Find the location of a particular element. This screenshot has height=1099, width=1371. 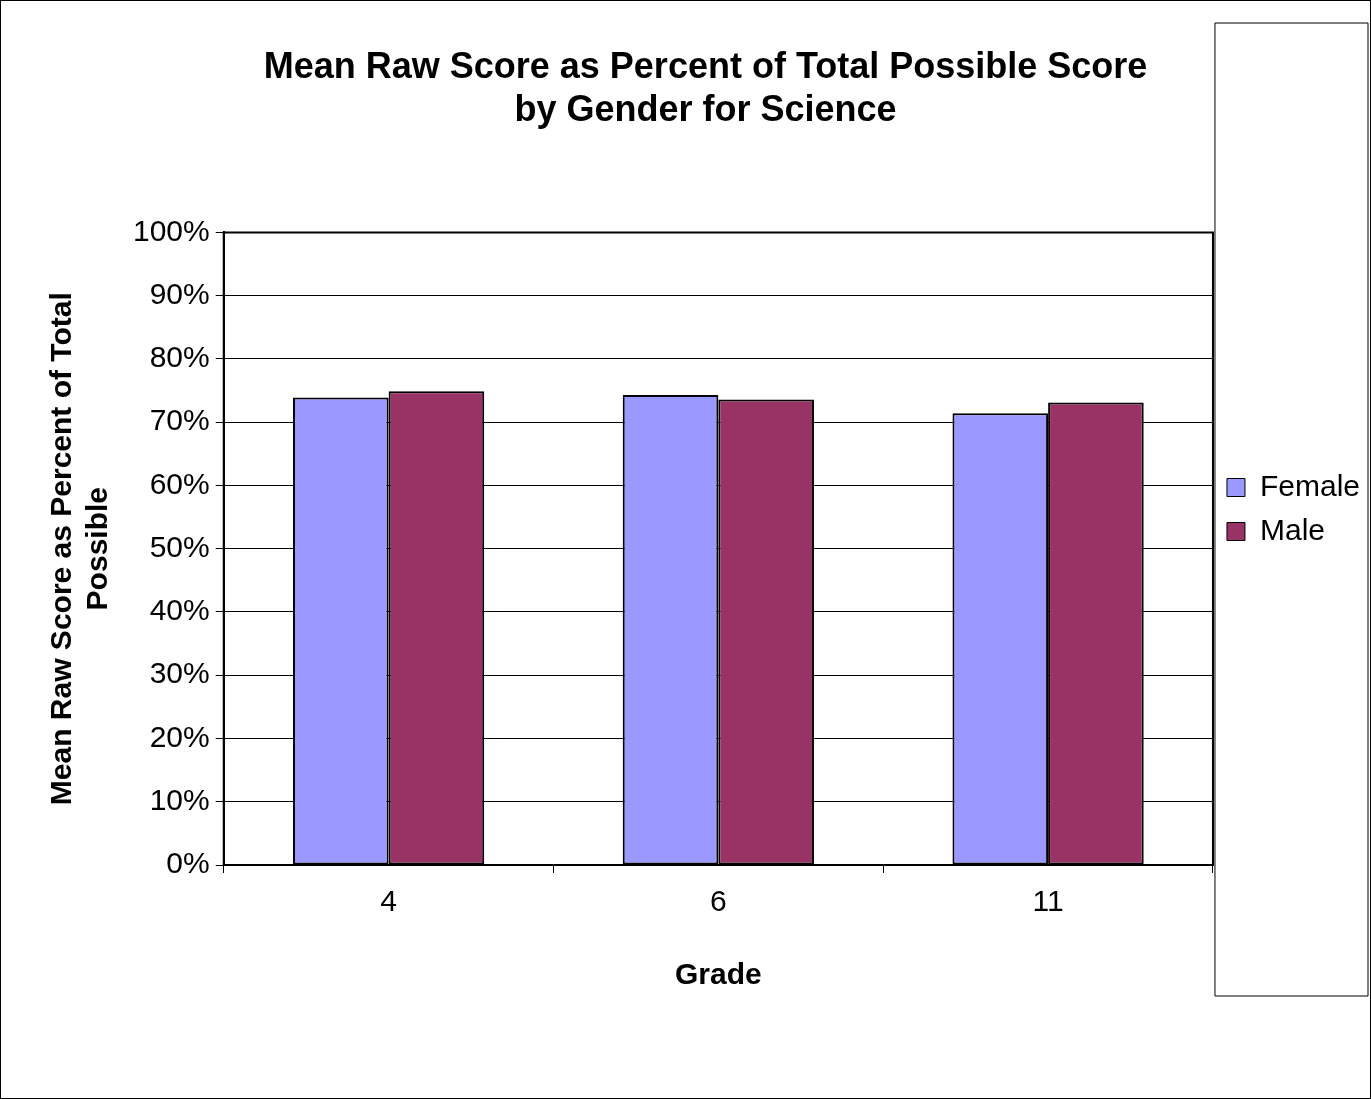

y-tick-label: 70% is located at coordinates (179, 420).